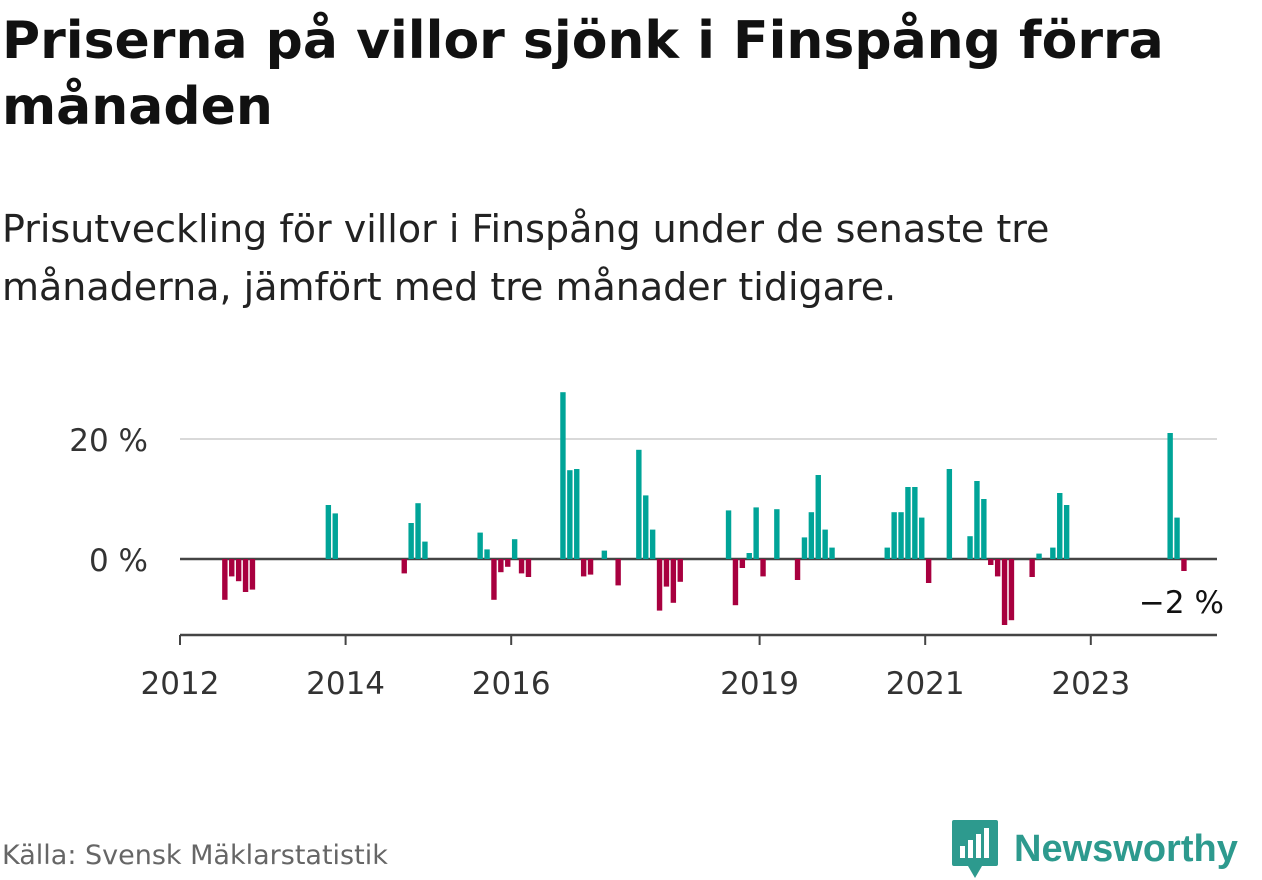  I want to click on brand-logo: Newsworthy, so click(1094, 849).